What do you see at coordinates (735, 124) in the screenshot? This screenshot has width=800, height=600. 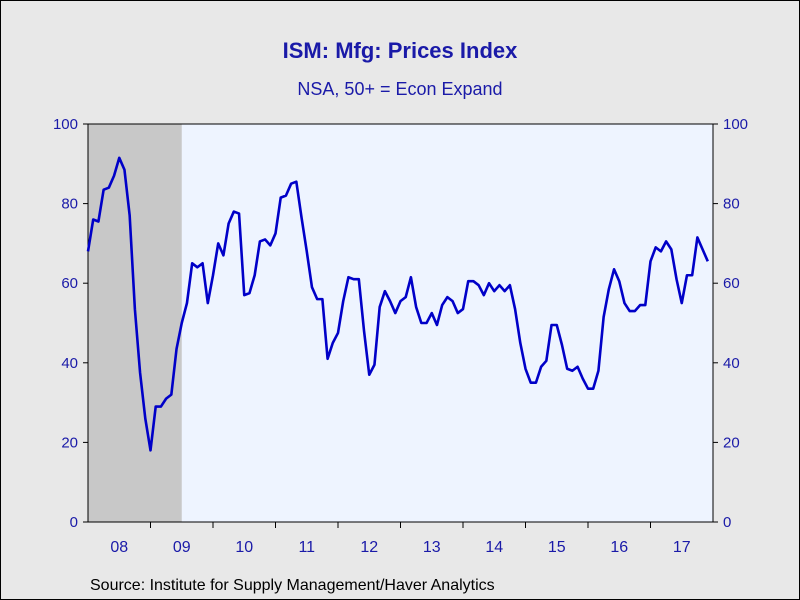 I see `y-tick-label-right: 100` at bounding box center [735, 124].